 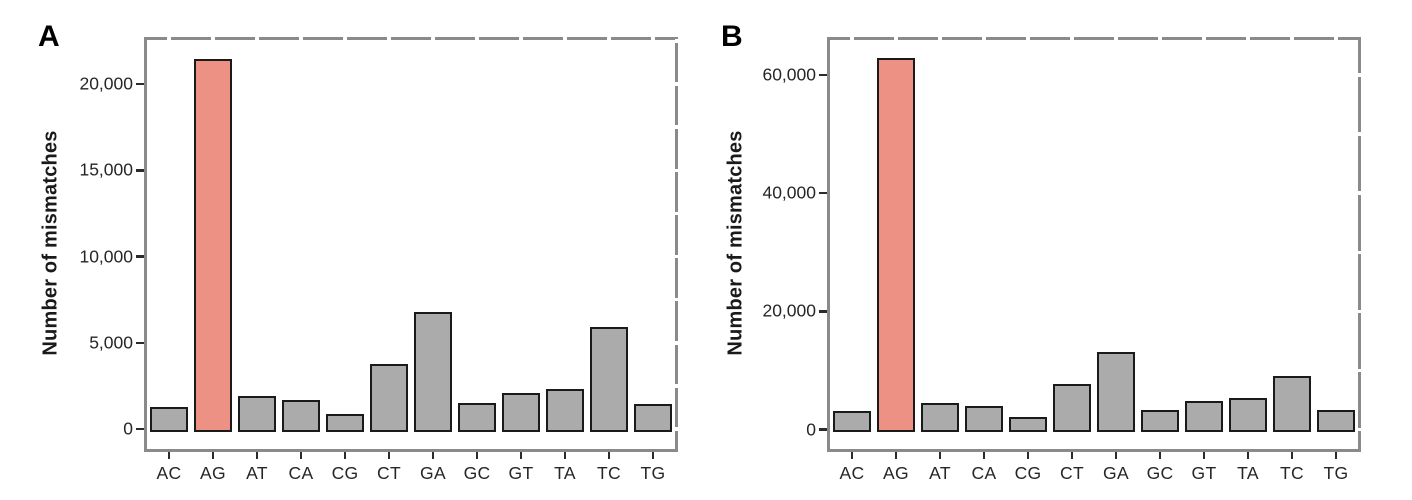 What do you see at coordinates (565, 410) in the screenshot?
I see `bar-a-TA` at bounding box center [565, 410].